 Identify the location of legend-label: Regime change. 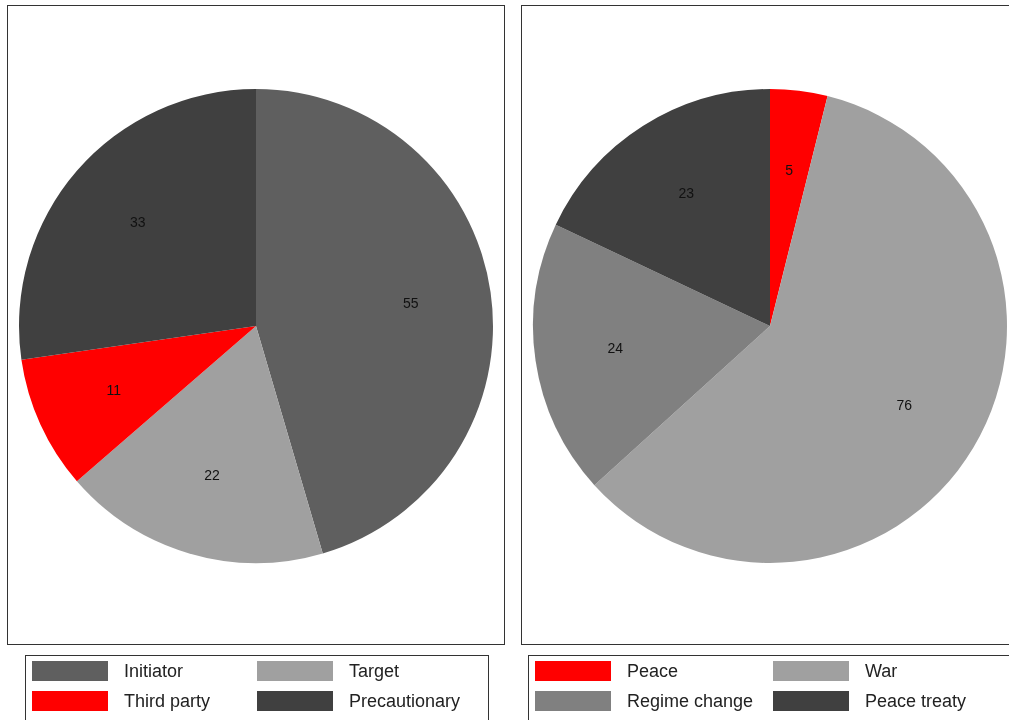
(690, 701).